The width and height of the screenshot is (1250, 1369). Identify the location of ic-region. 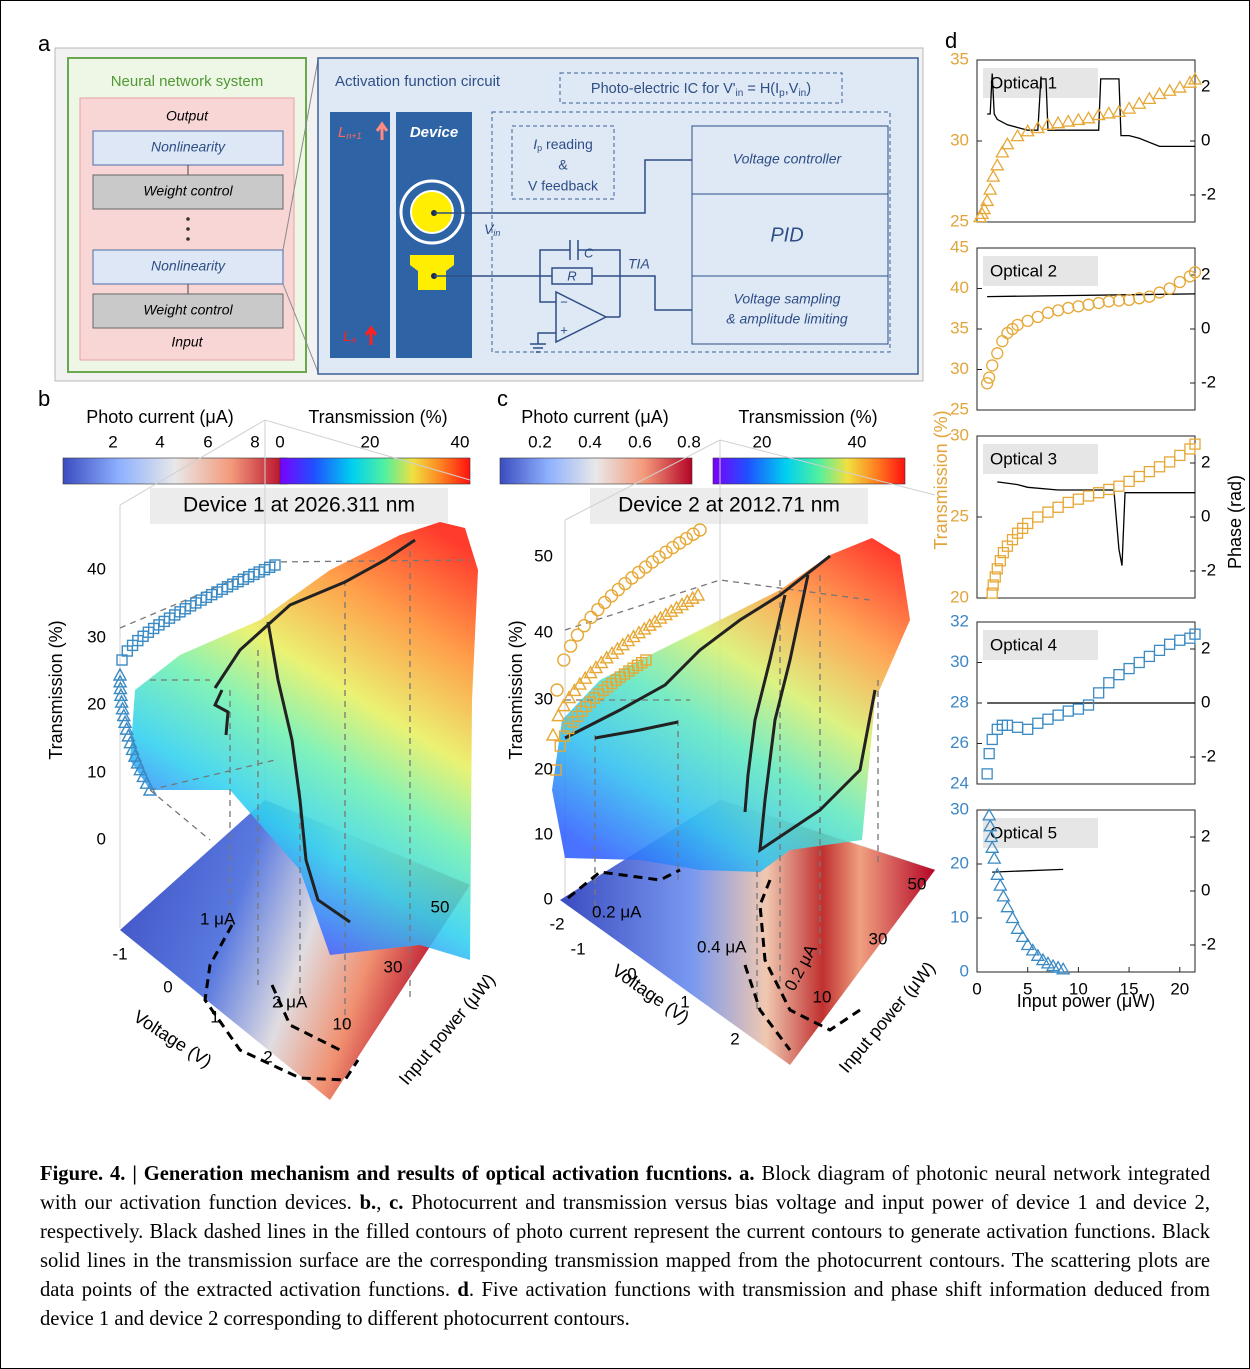
(691, 232).